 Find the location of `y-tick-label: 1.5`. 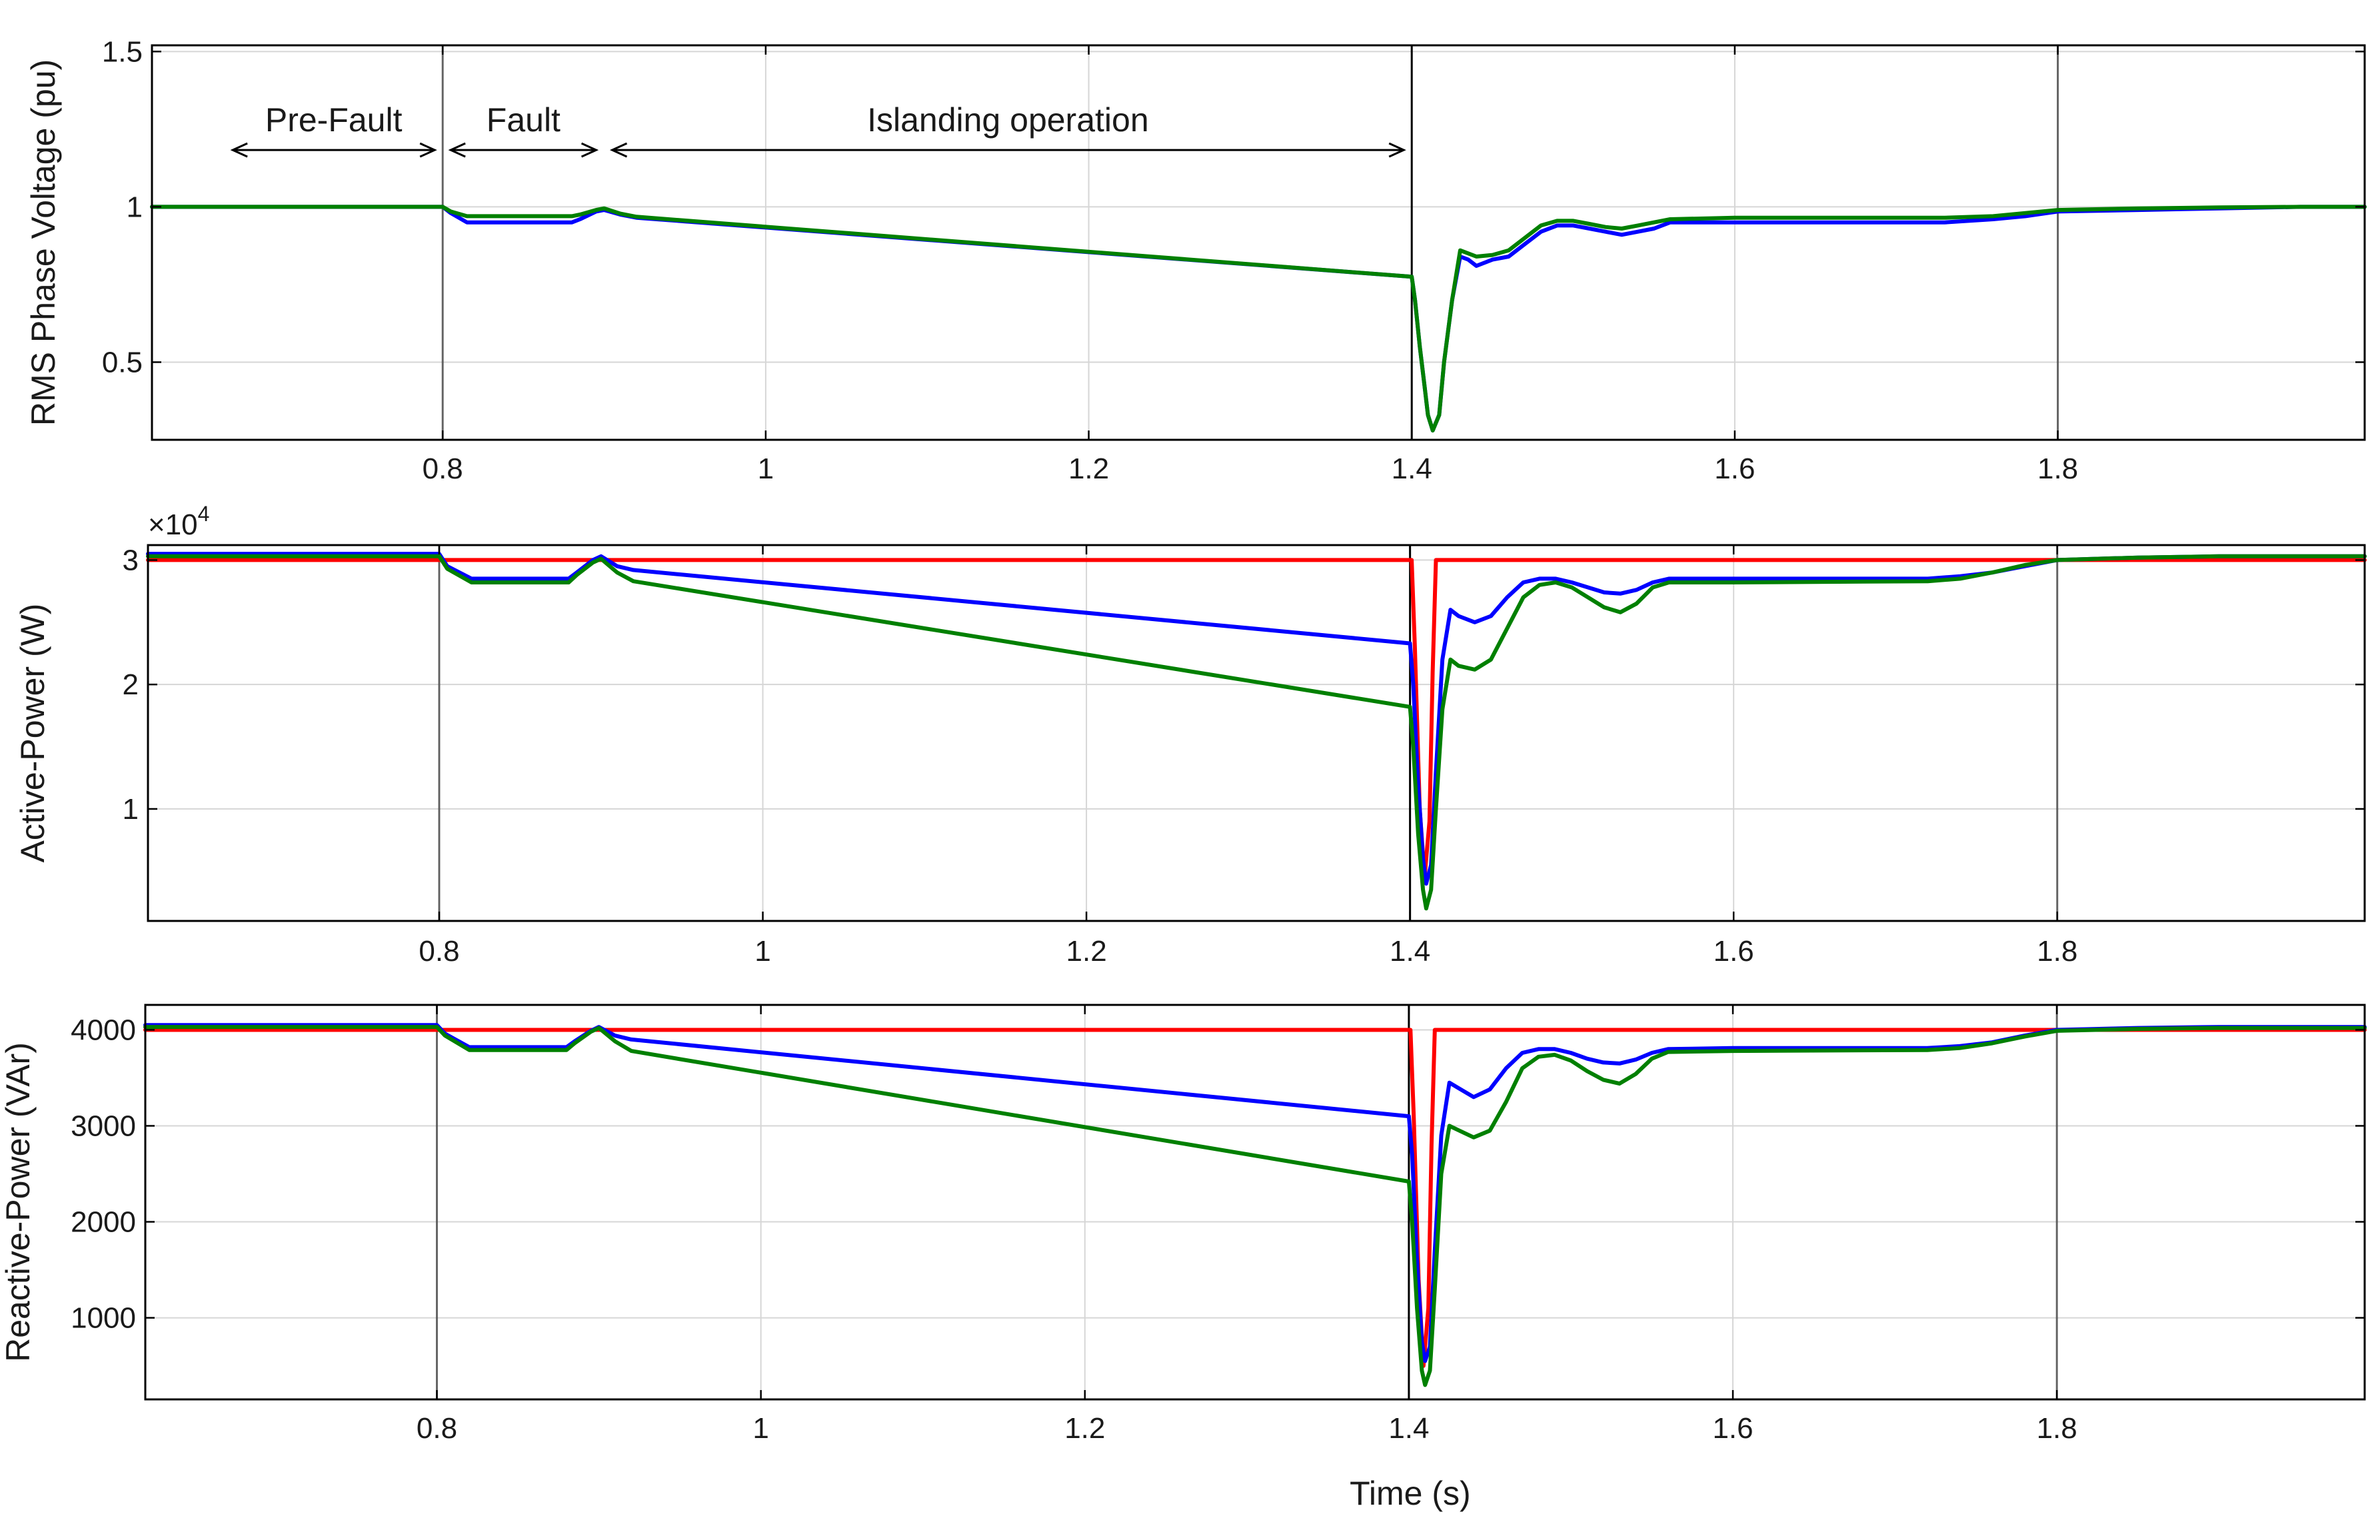

y-tick-label: 1.5 is located at coordinates (123, 51).